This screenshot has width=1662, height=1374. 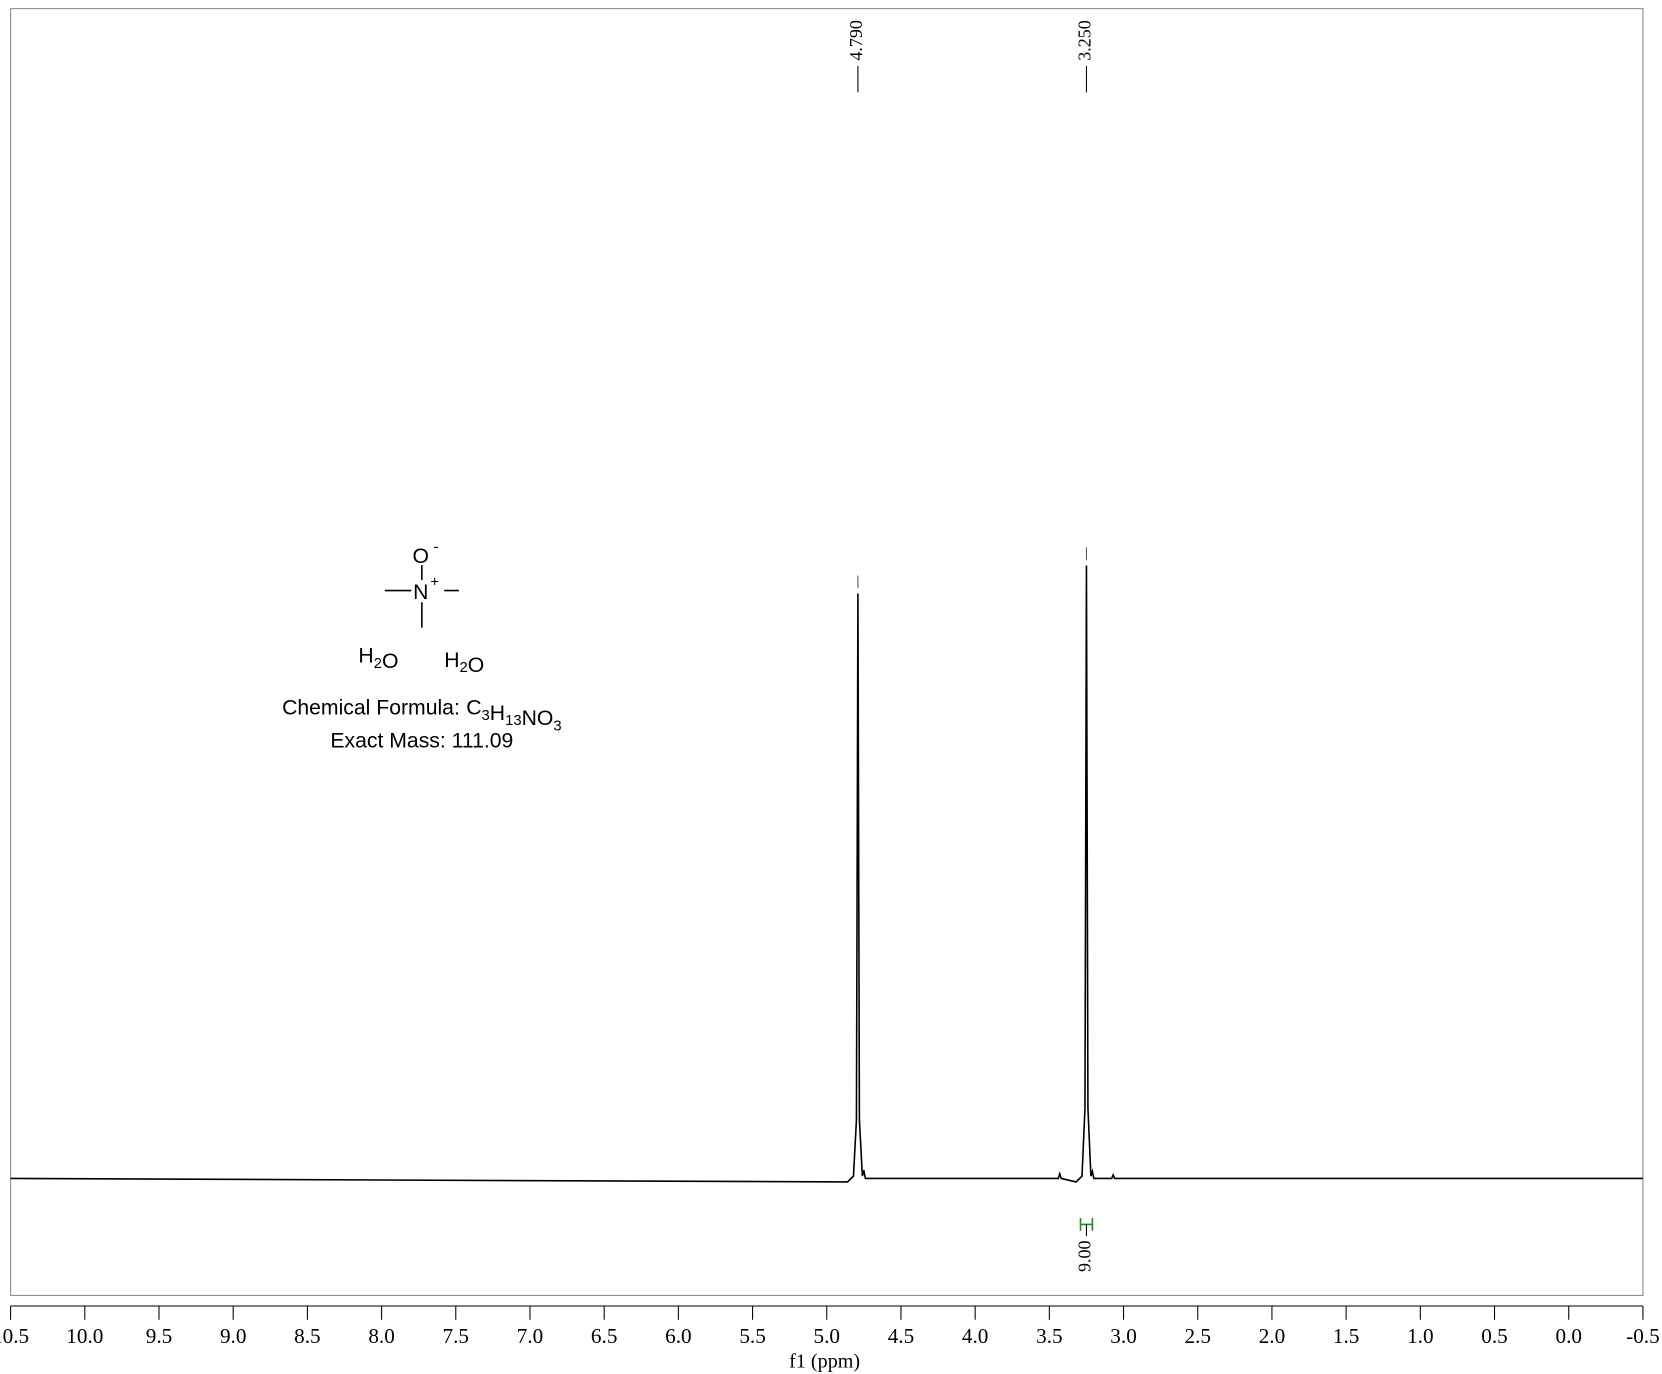 I want to click on element: O, so click(x=545, y=718).